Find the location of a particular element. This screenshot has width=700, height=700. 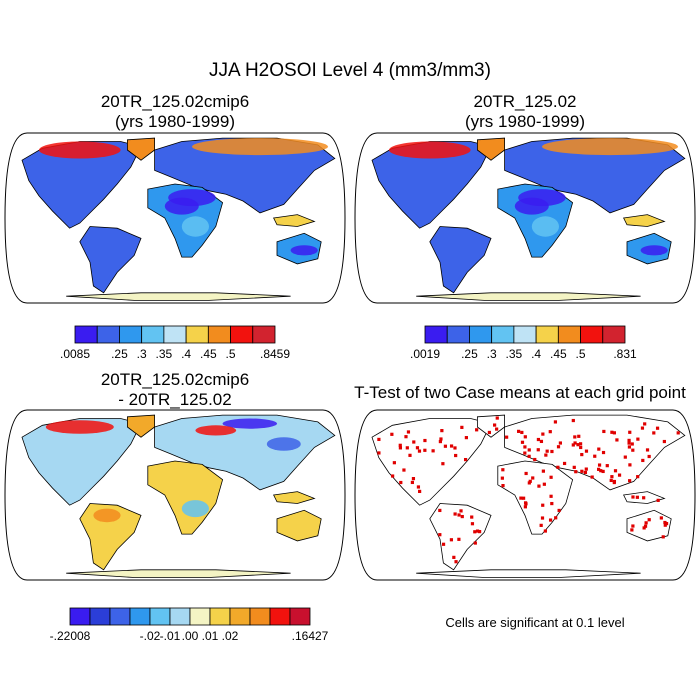

land-eurasia is located at coordinates (245, 452).